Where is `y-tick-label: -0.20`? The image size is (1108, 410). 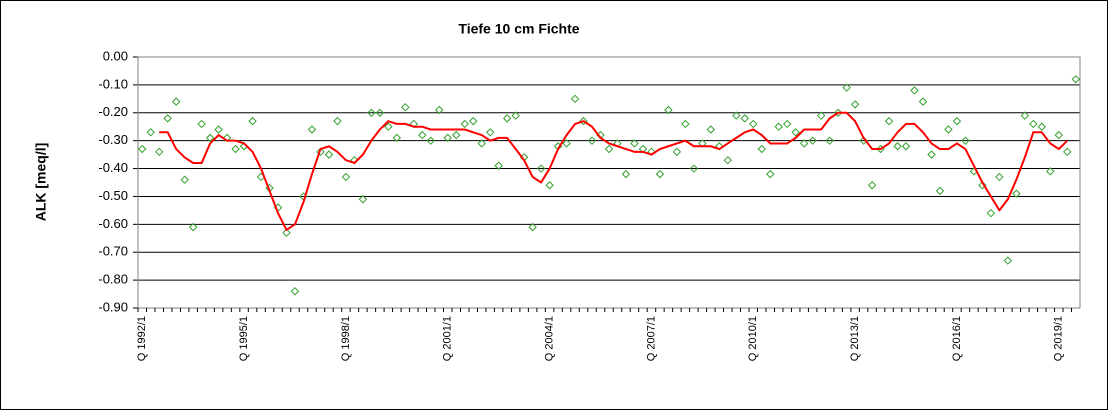 y-tick-label: -0.20 is located at coordinates (113, 111).